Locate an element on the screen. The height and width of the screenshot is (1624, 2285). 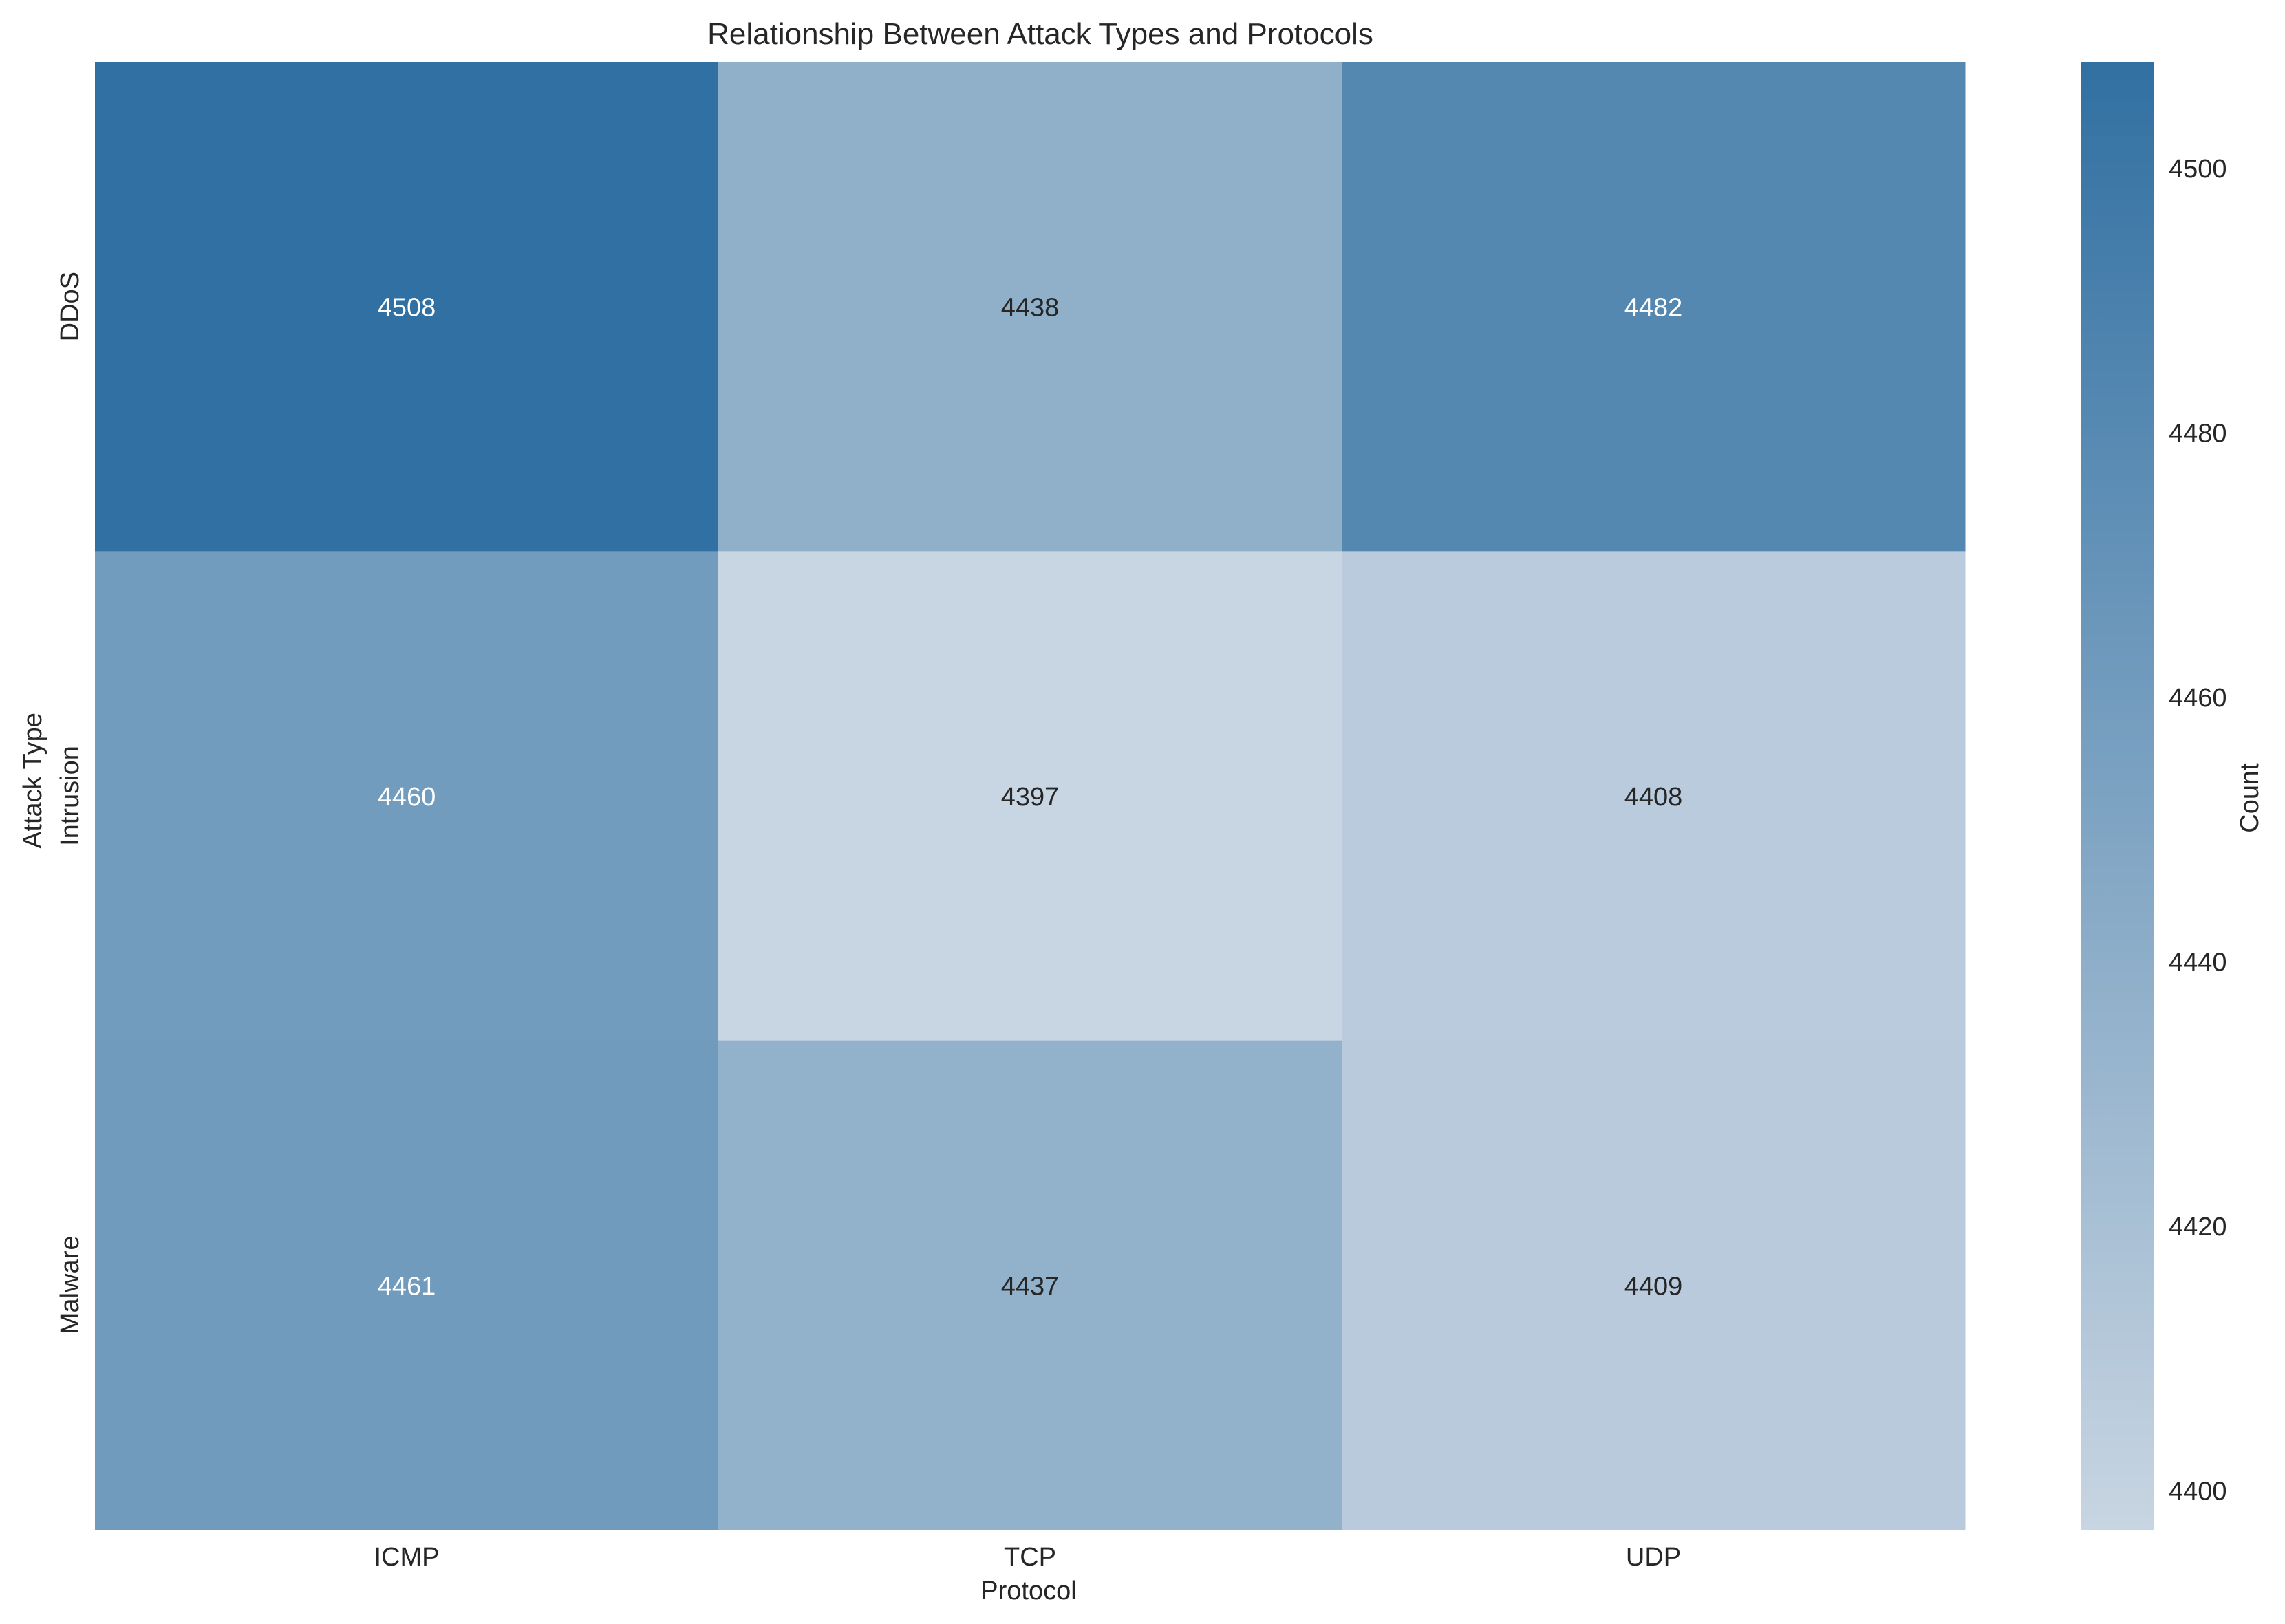
cell-value-label: 4409 is located at coordinates (1654, 1286).